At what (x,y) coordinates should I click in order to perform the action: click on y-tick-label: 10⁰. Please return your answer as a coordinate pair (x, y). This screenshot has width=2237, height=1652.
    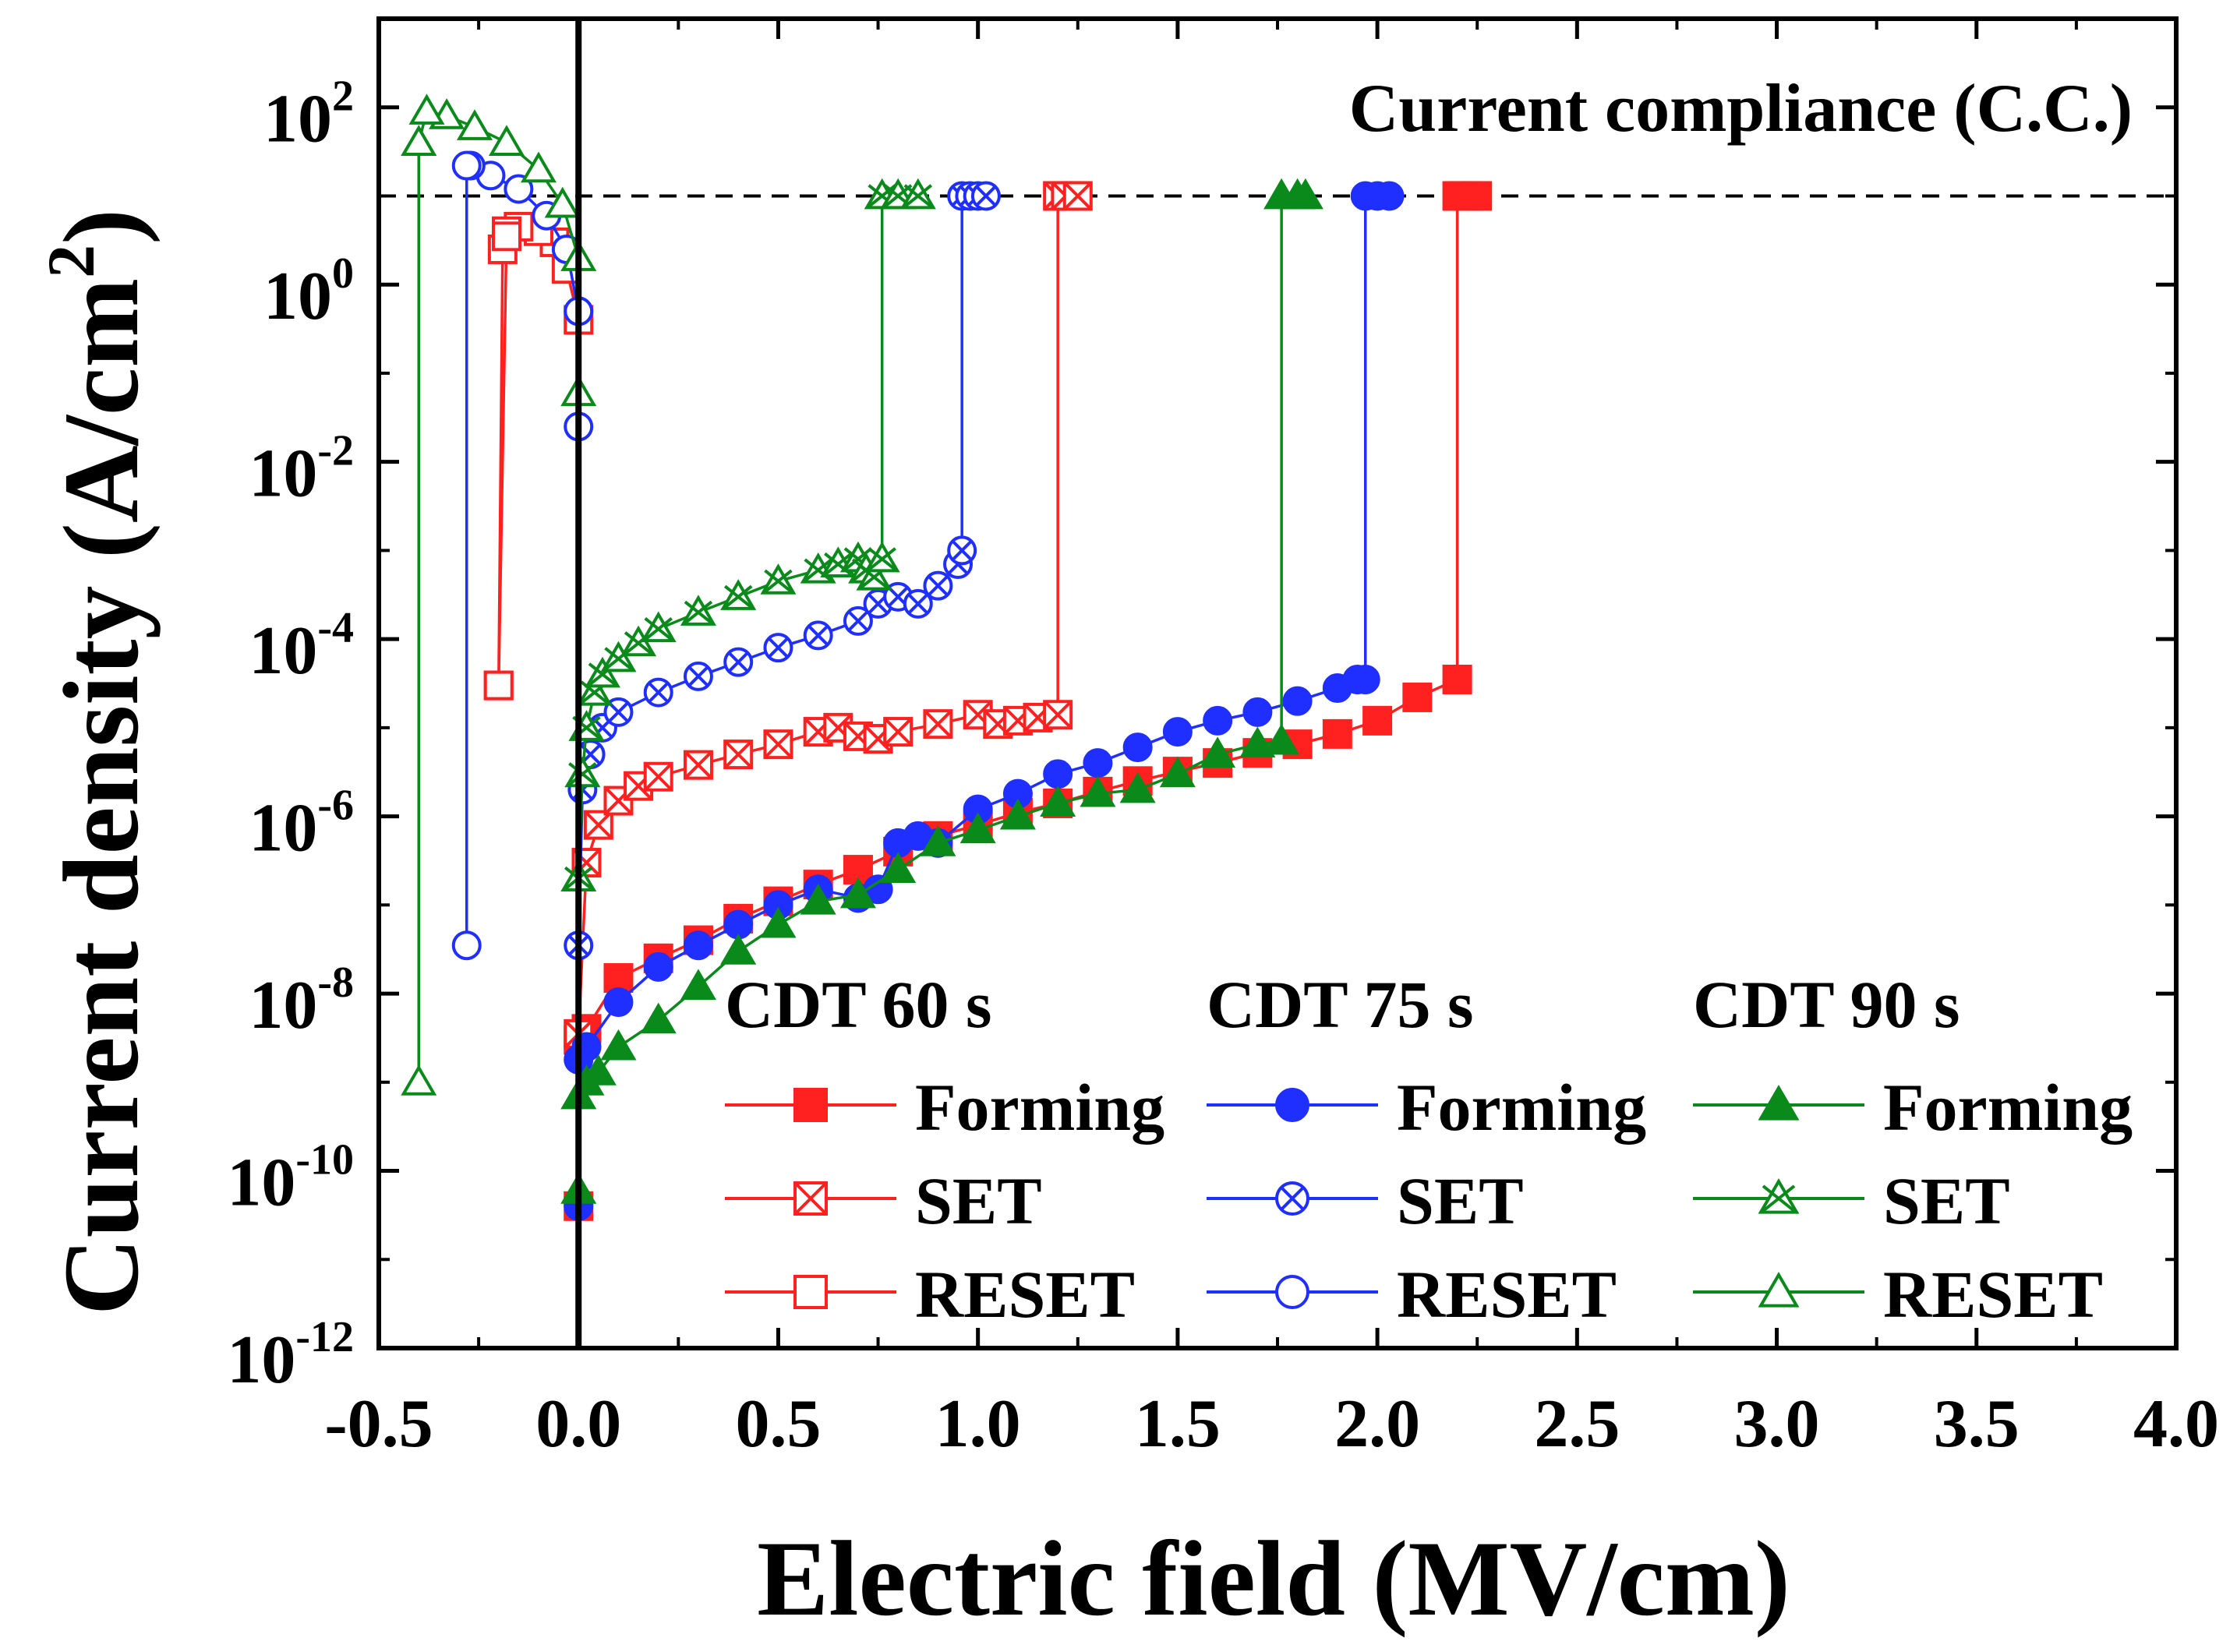
    Looking at the image, I should click on (308, 292).